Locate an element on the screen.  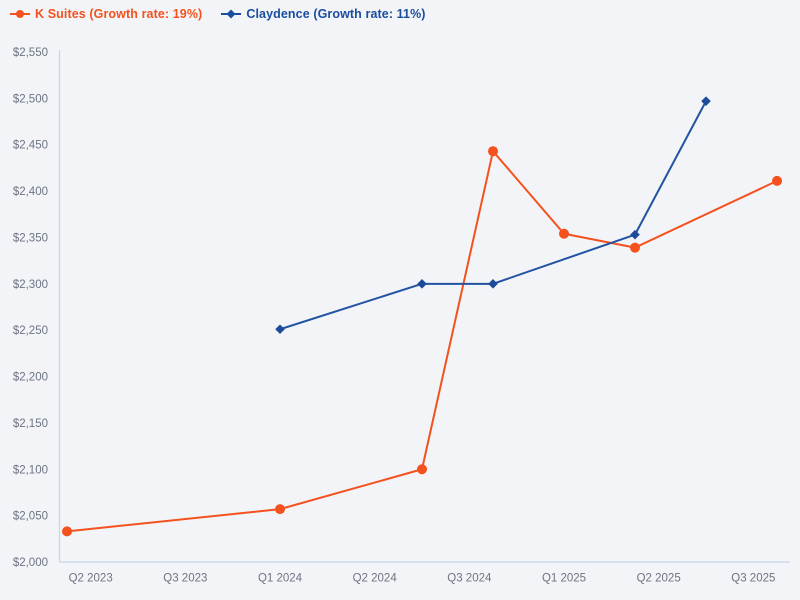
y-axis-tick-label: $2,400 is located at coordinates (30, 192).